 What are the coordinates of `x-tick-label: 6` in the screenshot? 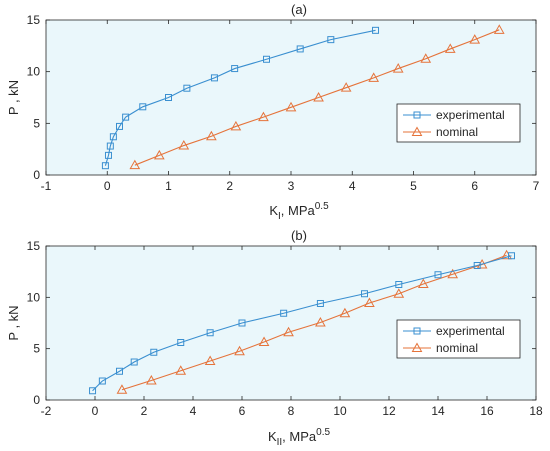 It's located at (242, 411).